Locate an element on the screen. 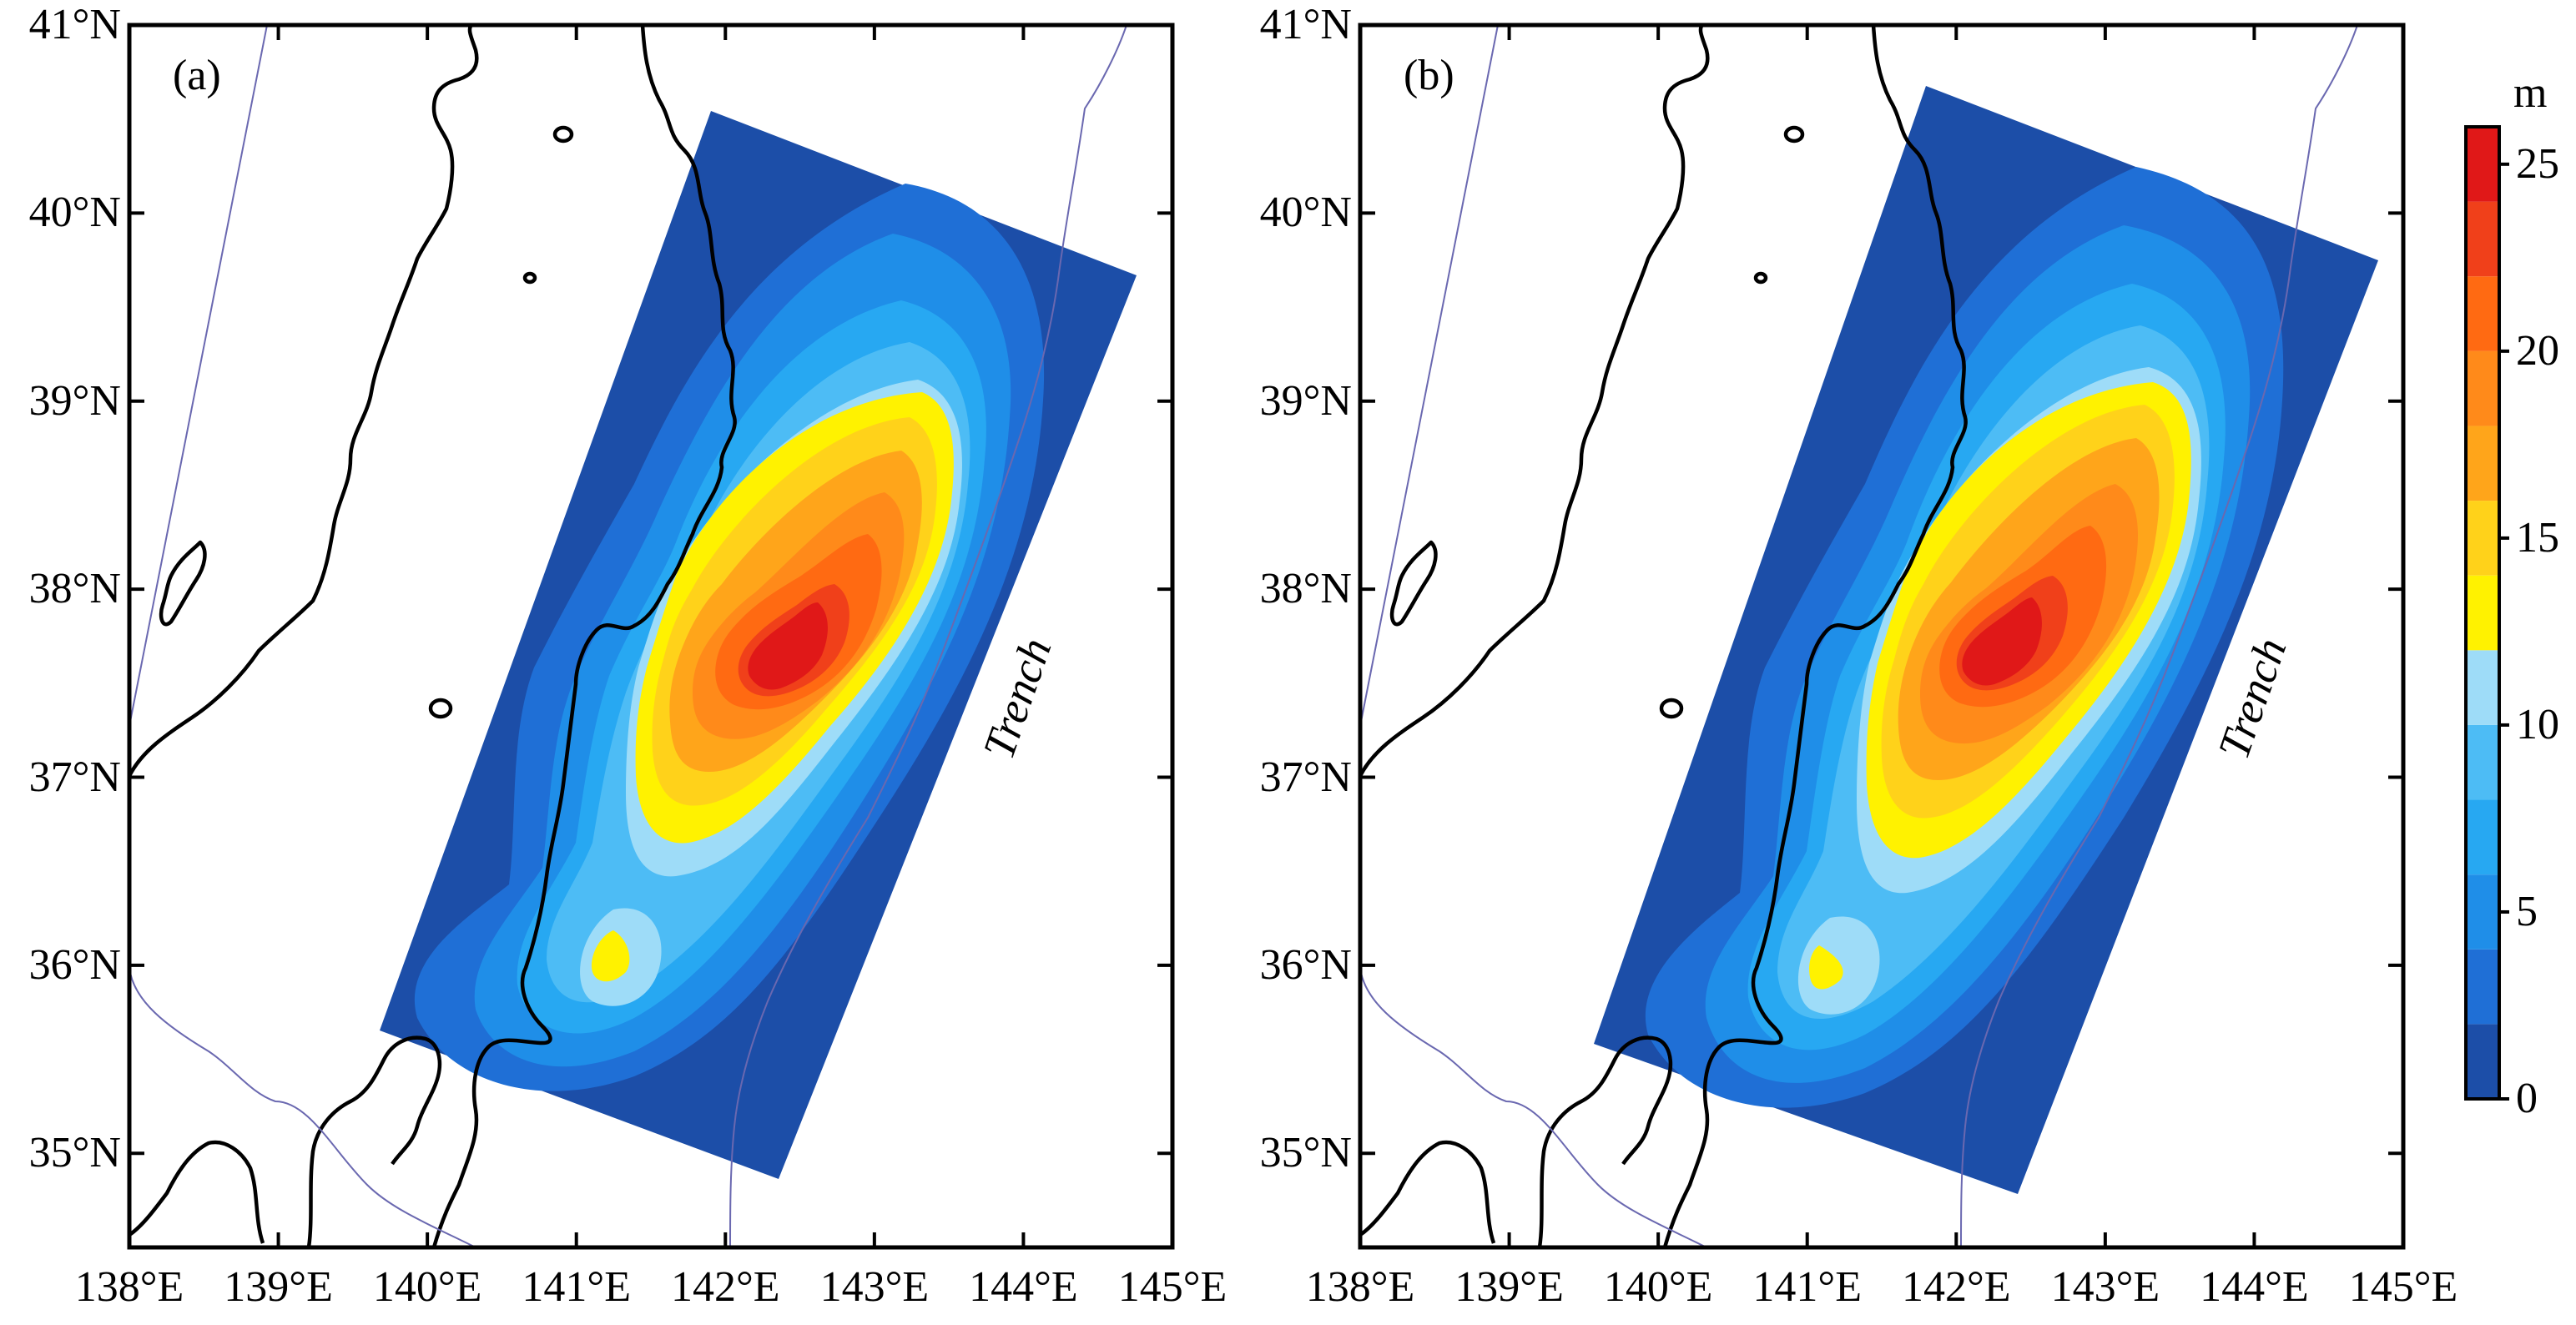 The width and height of the screenshot is (2576, 1325). panel-label-b: (b) is located at coordinates (1429, 75).